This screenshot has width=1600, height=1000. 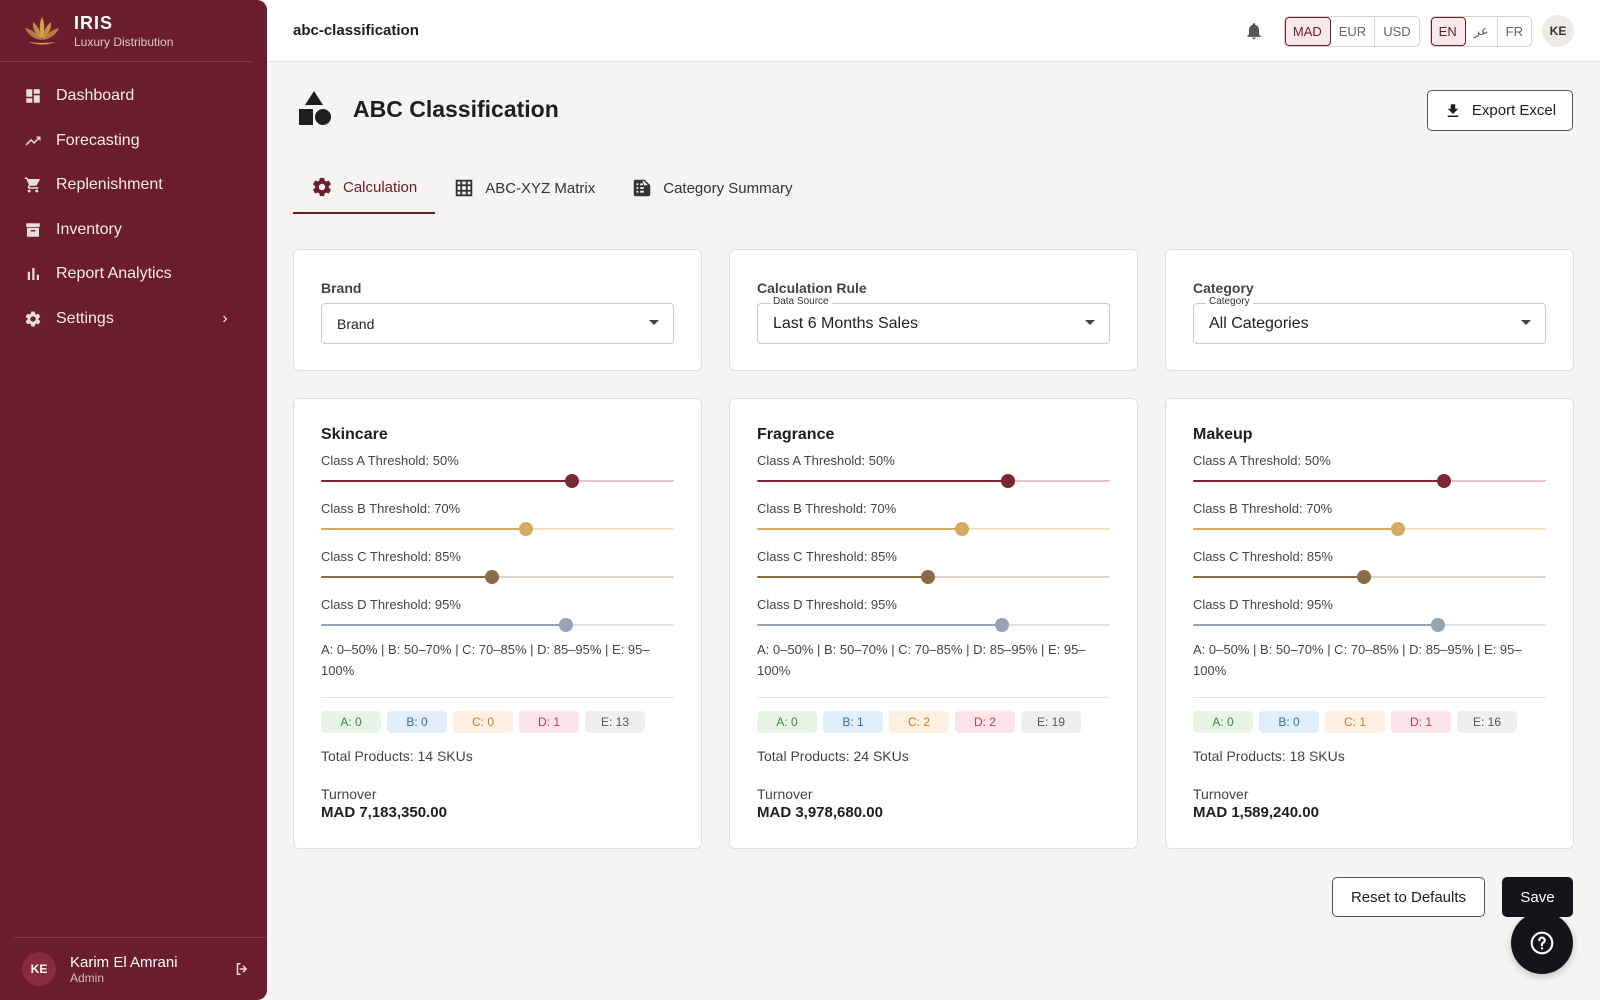 I want to click on select-value: Brand, so click(x=356, y=323).